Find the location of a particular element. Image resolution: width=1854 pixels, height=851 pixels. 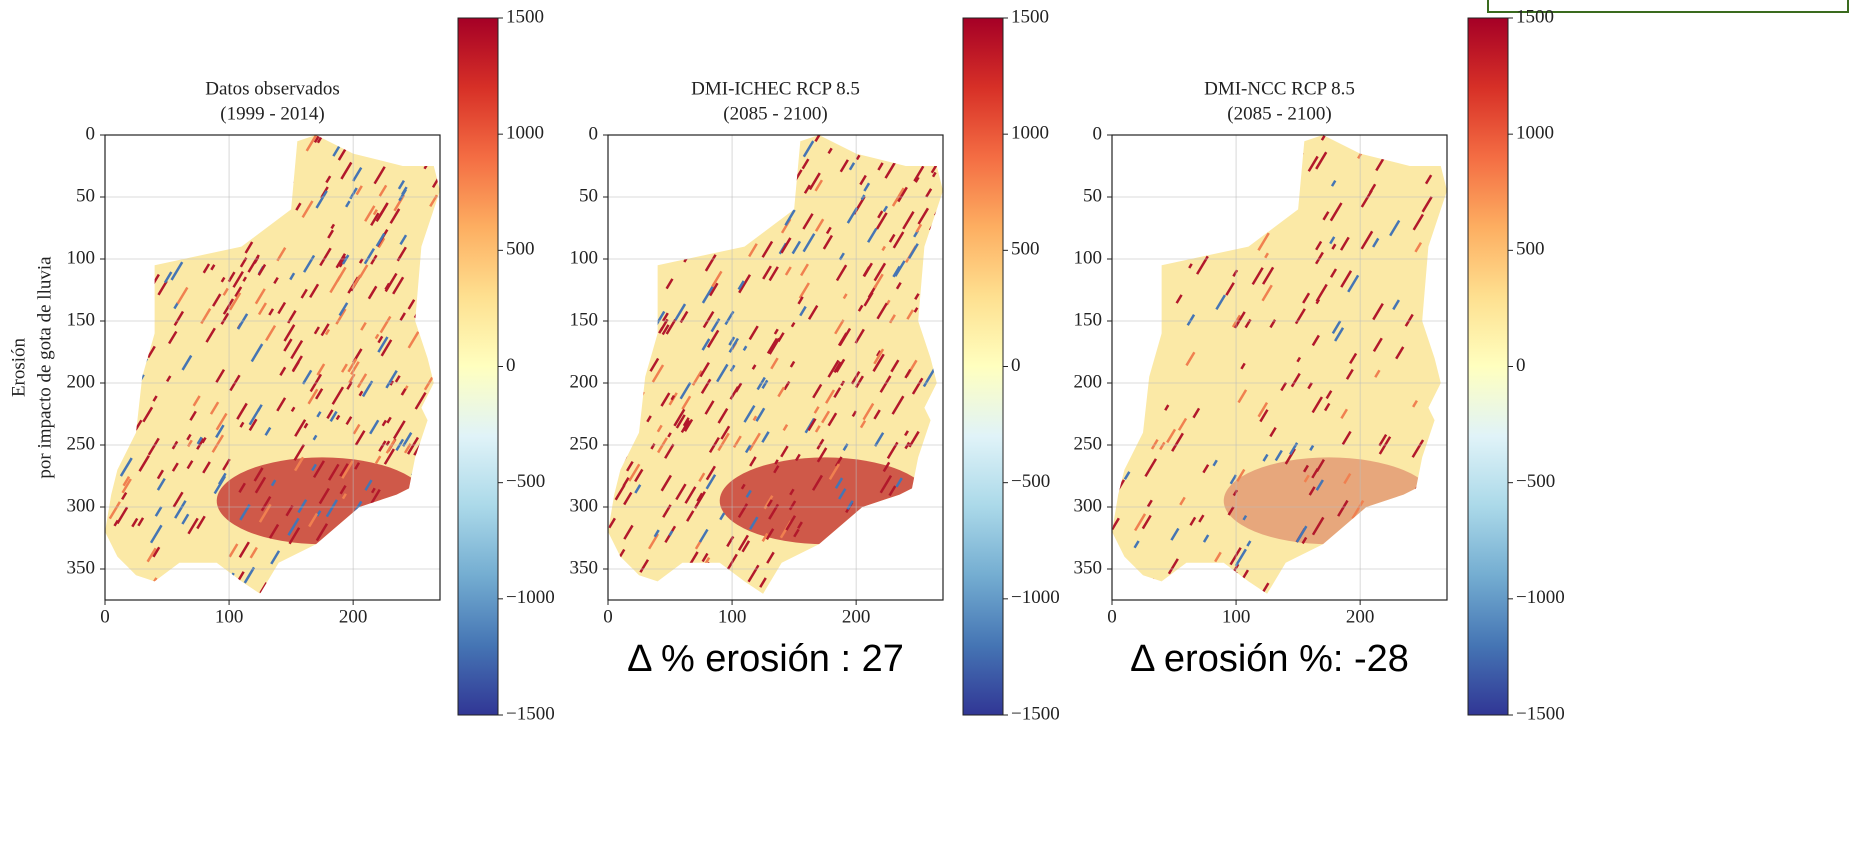

y-tick-label: 250 is located at coordinates (81, 443).